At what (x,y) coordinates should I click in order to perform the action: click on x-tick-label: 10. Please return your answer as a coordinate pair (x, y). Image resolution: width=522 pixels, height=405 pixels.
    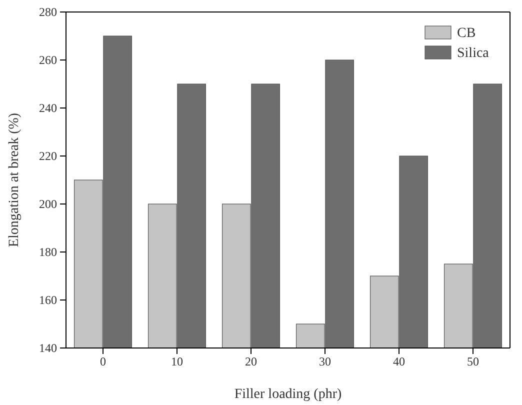
    Looking at the image, I should click on (177, 361).